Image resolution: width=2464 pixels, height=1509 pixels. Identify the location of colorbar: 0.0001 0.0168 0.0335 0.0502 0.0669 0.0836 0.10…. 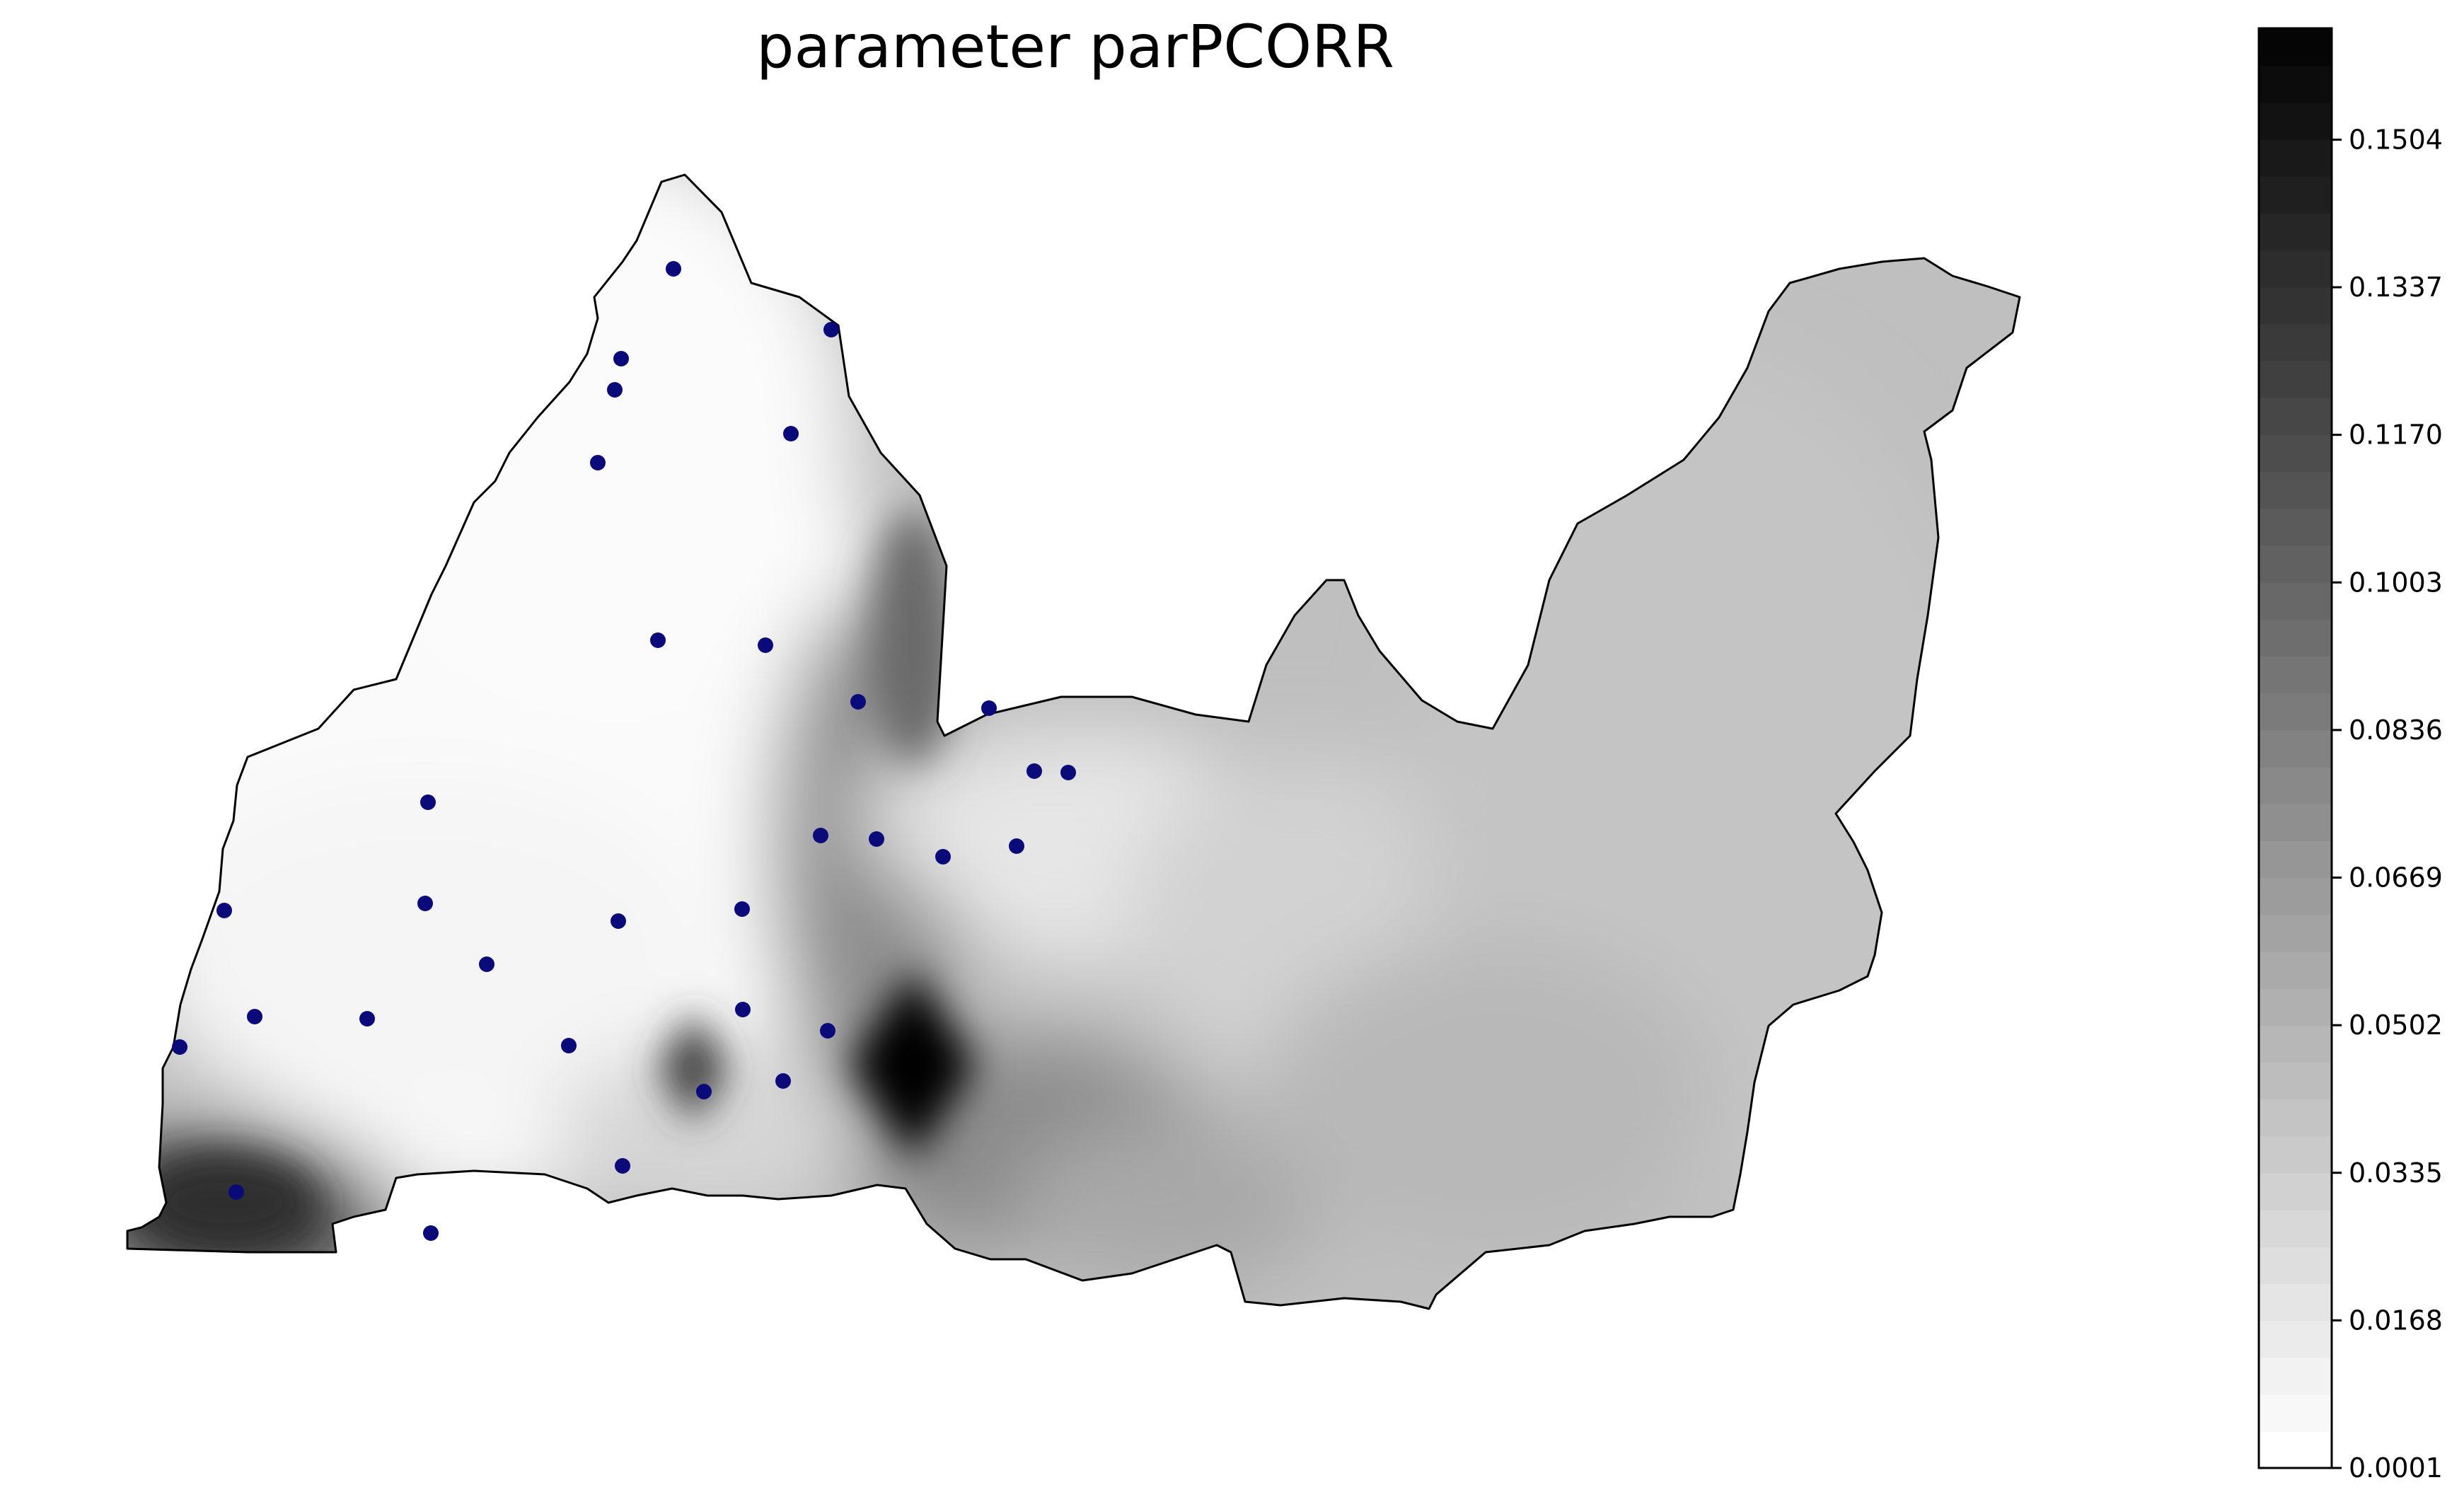
(2350, 755).